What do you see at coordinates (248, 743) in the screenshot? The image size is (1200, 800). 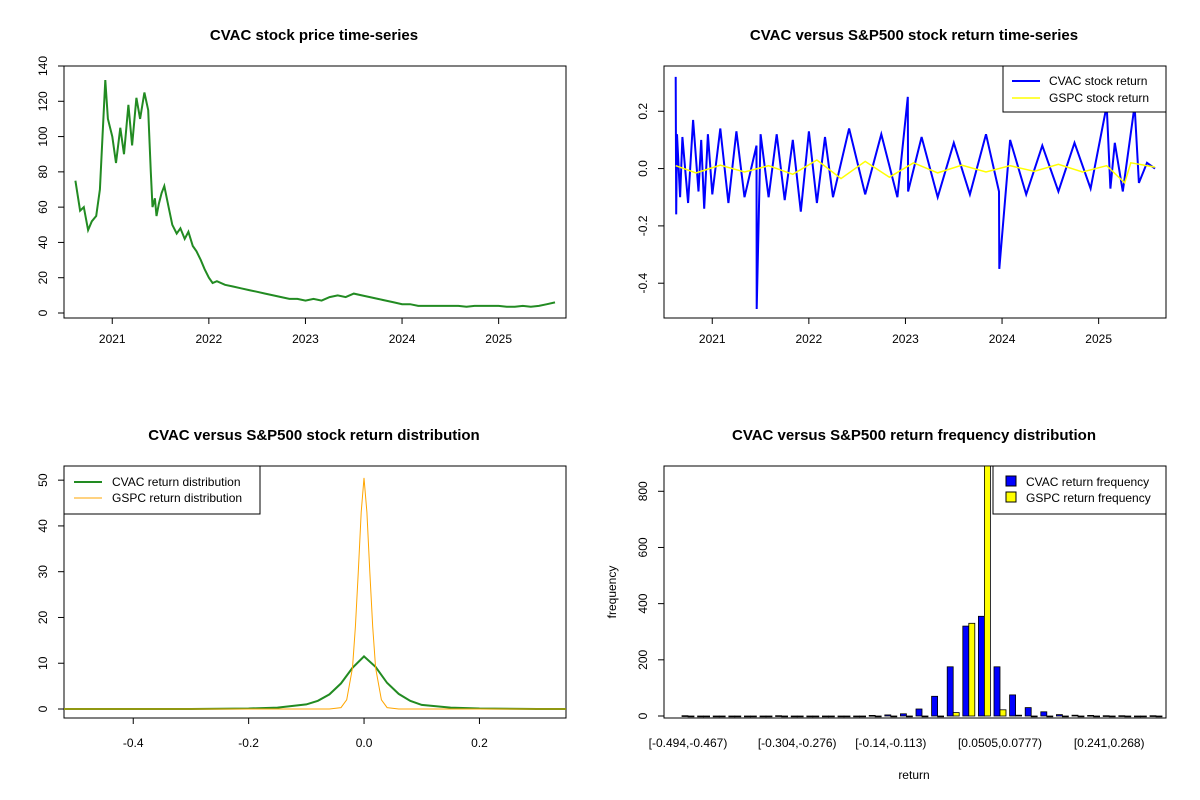 I see `x-tick-label: -0.2` at bounding box center [248, 743].